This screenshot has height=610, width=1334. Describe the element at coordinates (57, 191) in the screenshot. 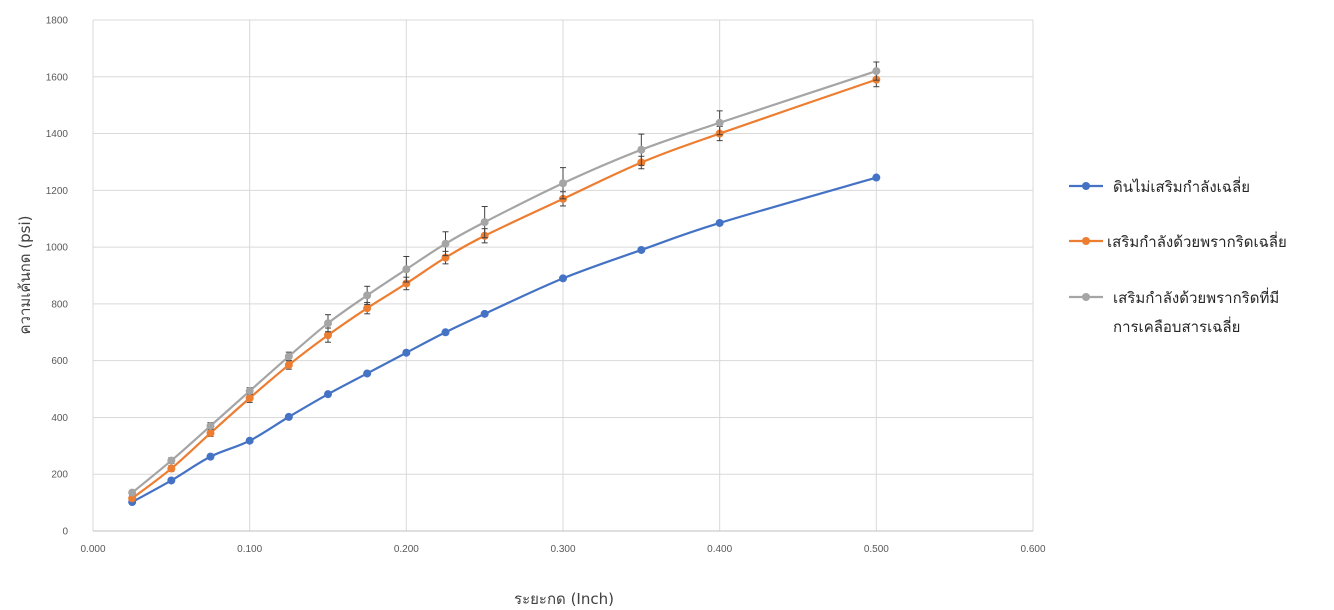

I see `y-tick-label: 1200` at that location.